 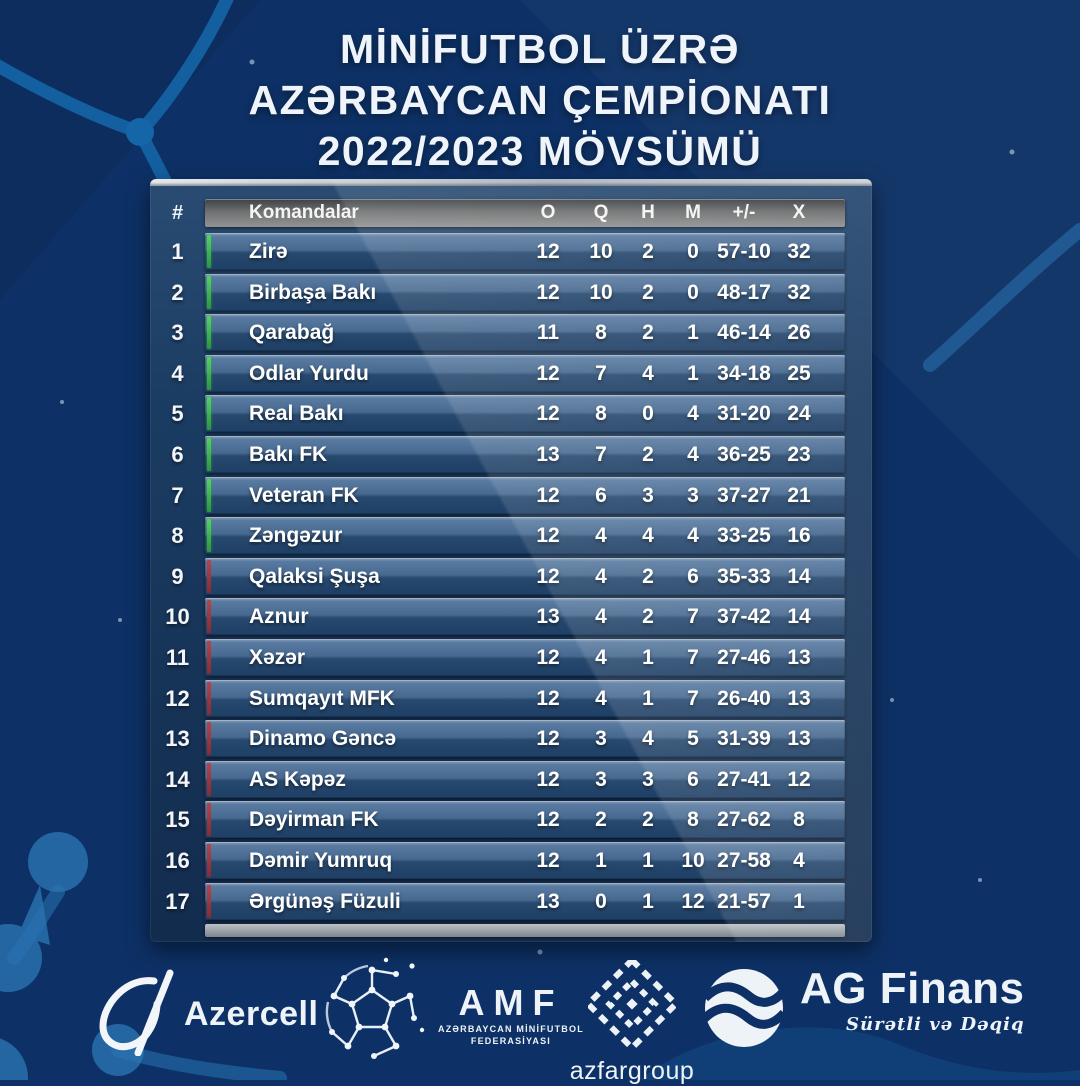 What do you see at coordinates (525, 576) in the screenshot?
I see `row-bar: Qalaksi Şuşa 12 4 2 6 35-33 14` at bounding box center [525, 576].